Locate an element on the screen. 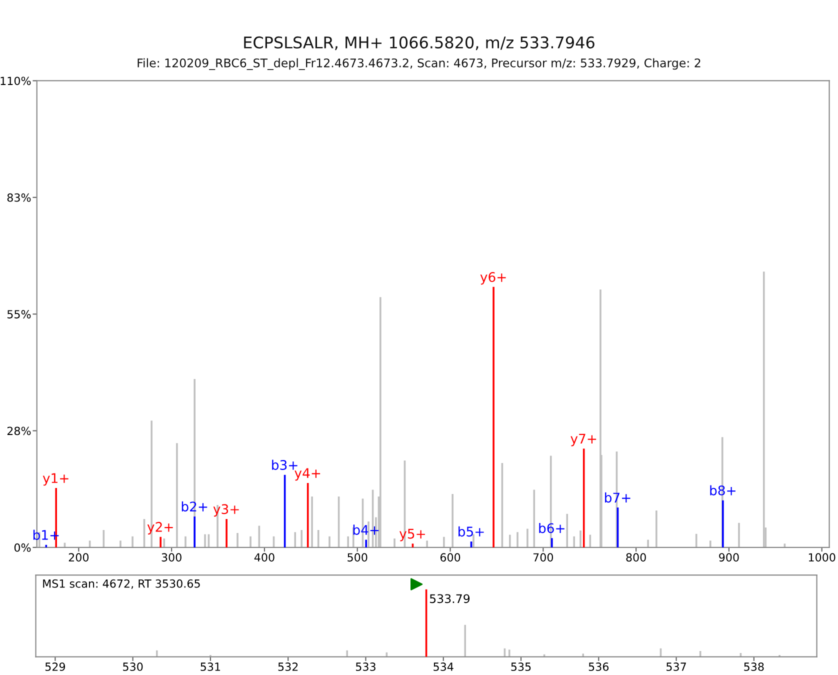 This screenshot has height=675, width=838. data-label: y6+ is located at coordinates (493, 278).